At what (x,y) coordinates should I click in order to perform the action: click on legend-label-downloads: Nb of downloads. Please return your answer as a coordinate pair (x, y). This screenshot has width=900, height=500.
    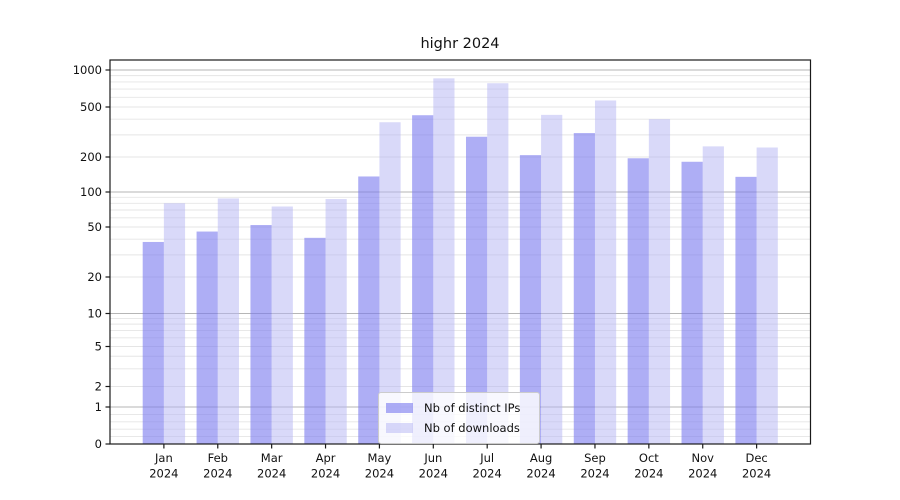
    Looking at the image, I should click on (472, 427).